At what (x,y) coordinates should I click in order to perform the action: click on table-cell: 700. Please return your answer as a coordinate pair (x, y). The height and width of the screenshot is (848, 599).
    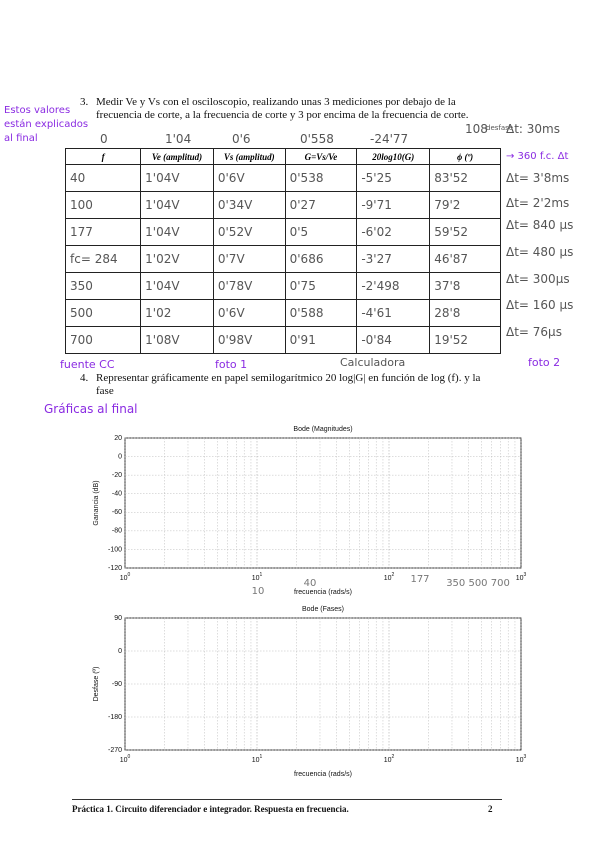
    Looking at the image, I should click on (103, 340).